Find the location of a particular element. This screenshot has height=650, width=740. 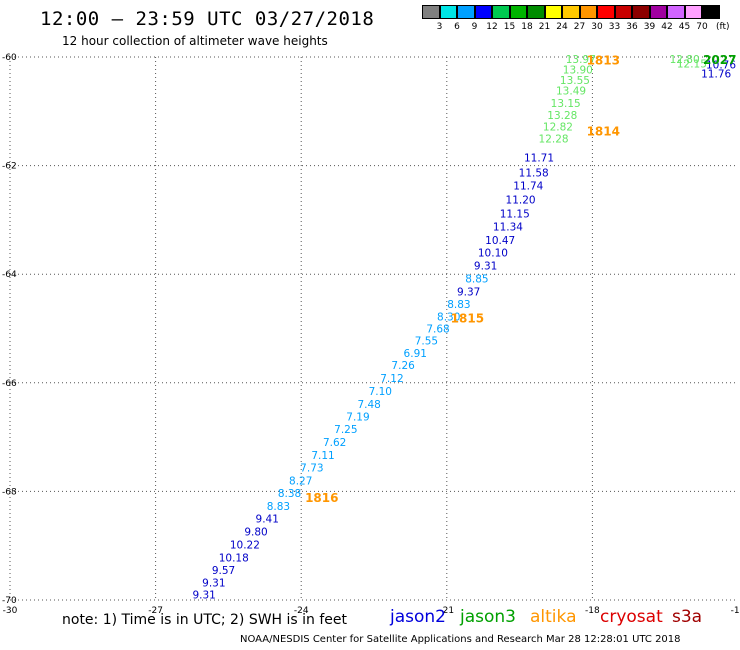

x-tick-label: -24 is located at coordinates (301, 611).